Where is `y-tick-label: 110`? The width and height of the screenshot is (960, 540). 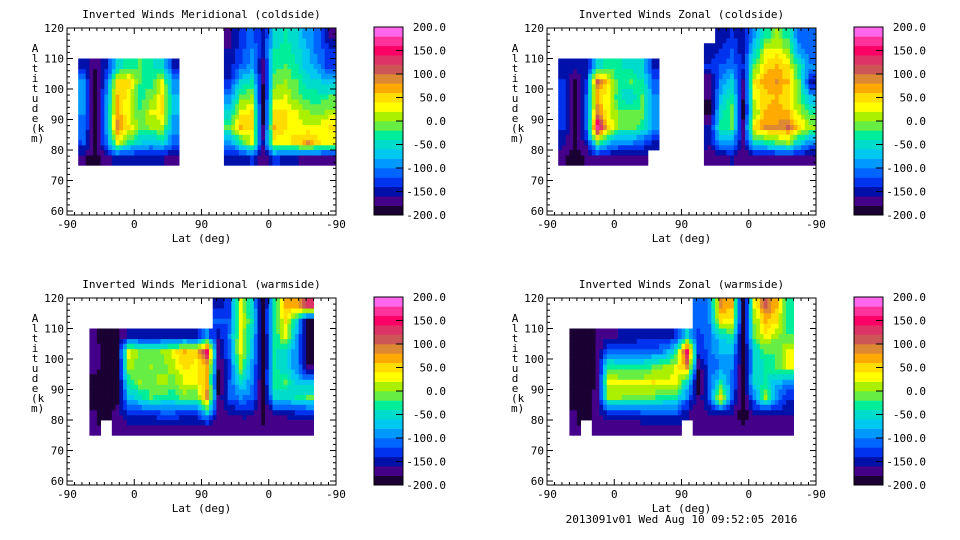
y-tick-label: 110 is located at coordinates (54, 329).